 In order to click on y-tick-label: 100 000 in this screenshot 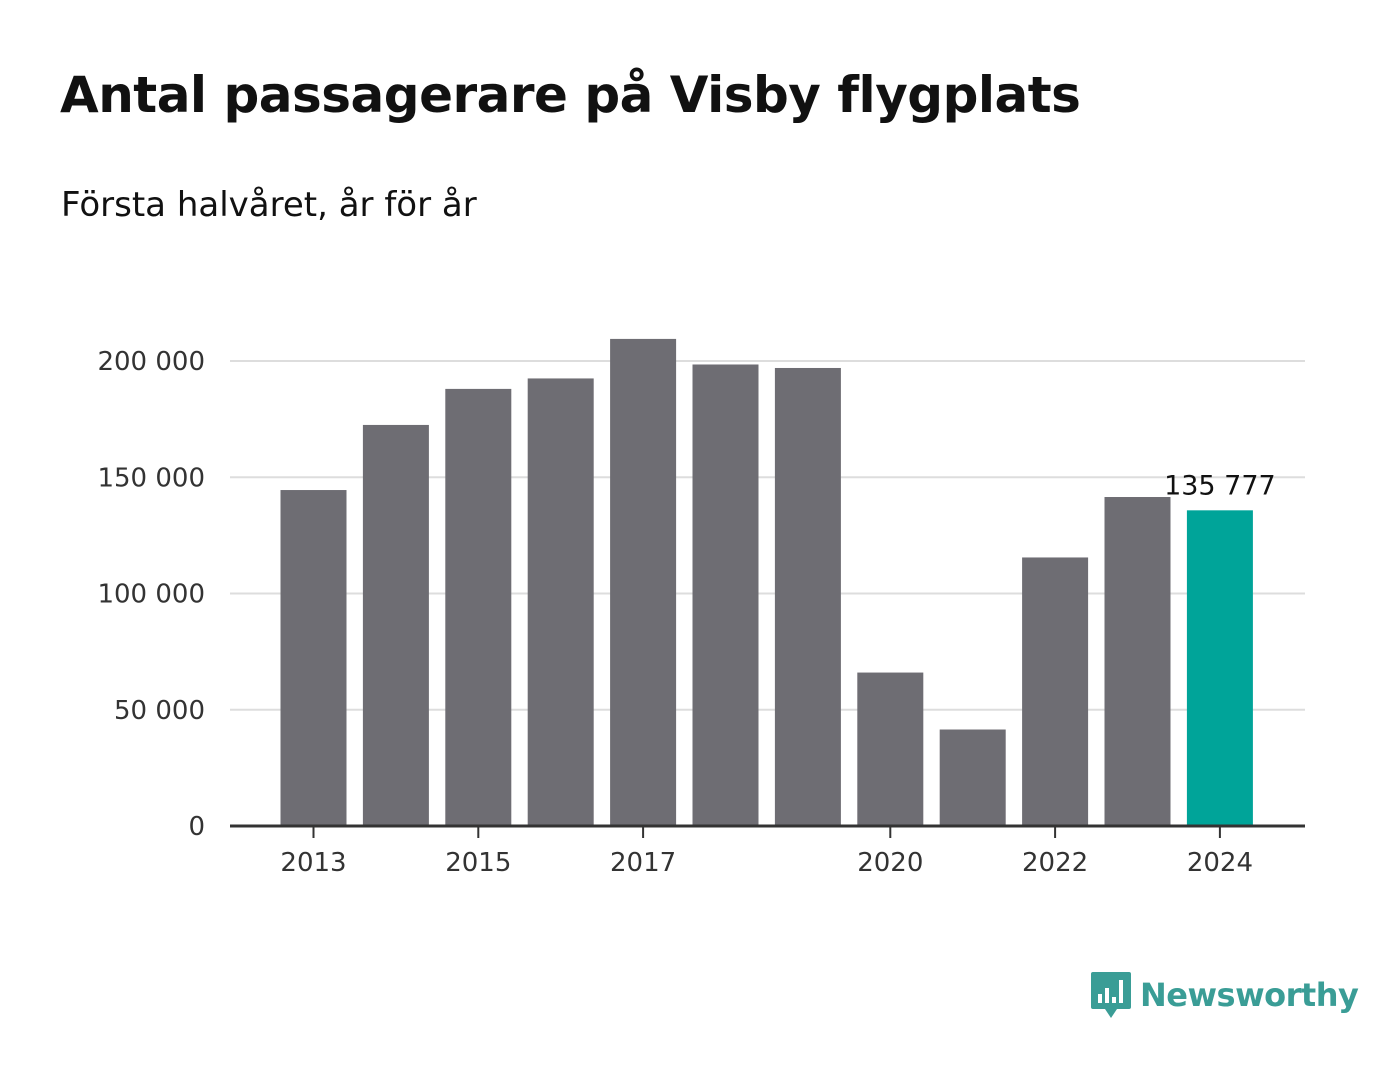, I will do `click(151, 595)`.